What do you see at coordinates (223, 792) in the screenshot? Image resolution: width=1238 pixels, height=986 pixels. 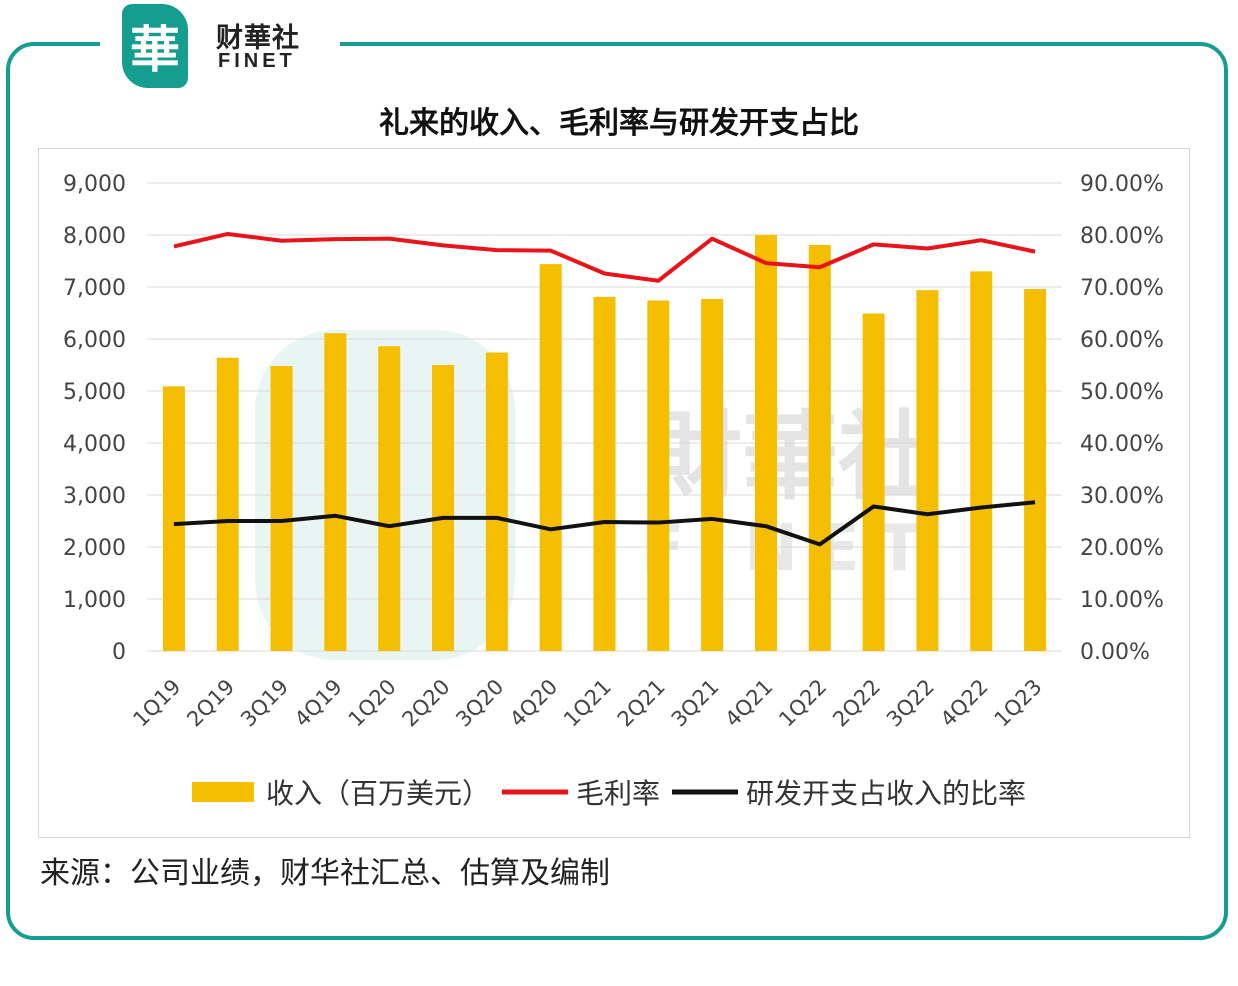 I see `legend-swatch-revenue` at bounding box center [223, 792].